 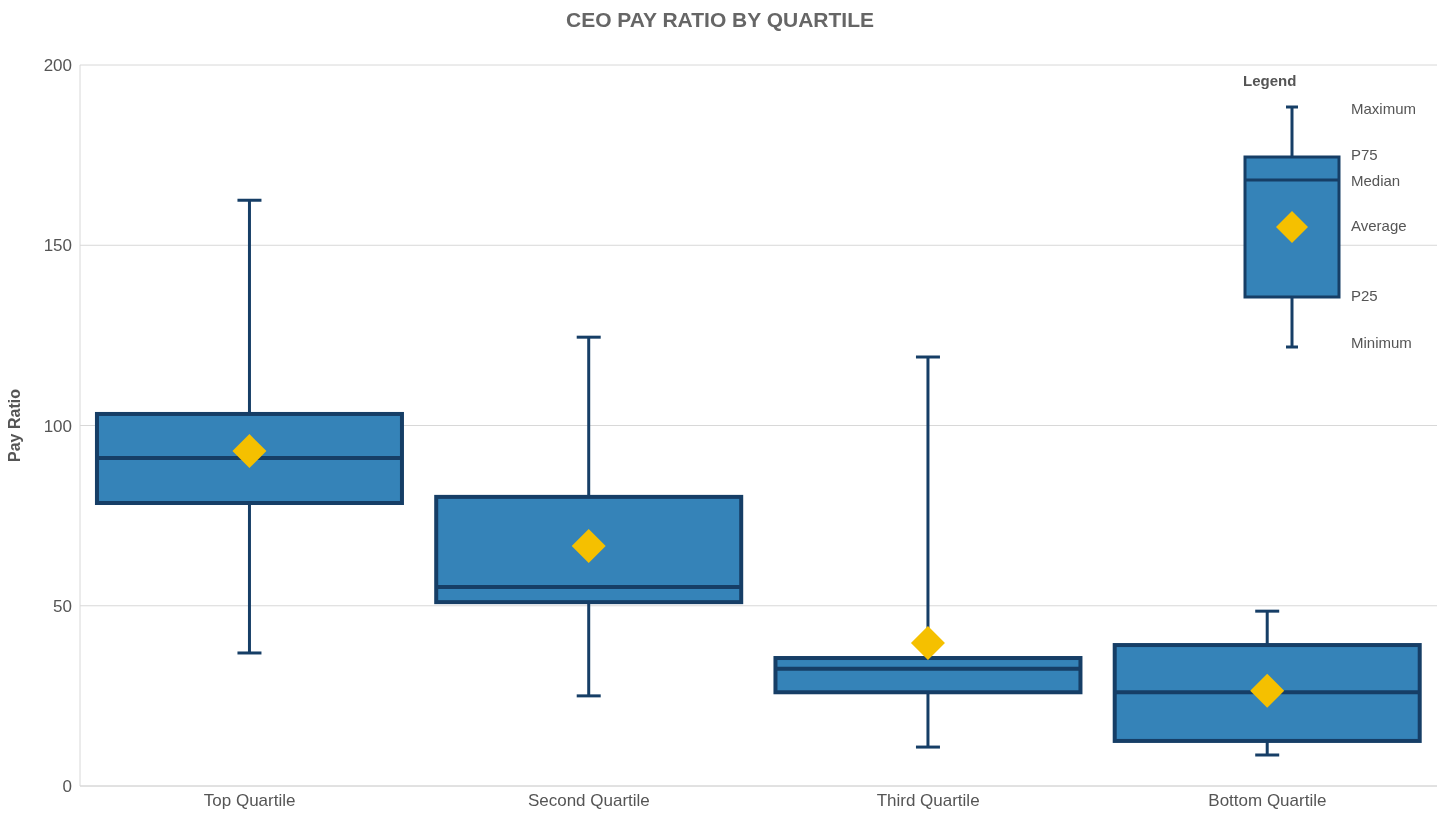 What do you see at coordinates (249, 801) in the screenshot?
I see `x-tick-label: Top Quartile` at bounding box center [249, 801].